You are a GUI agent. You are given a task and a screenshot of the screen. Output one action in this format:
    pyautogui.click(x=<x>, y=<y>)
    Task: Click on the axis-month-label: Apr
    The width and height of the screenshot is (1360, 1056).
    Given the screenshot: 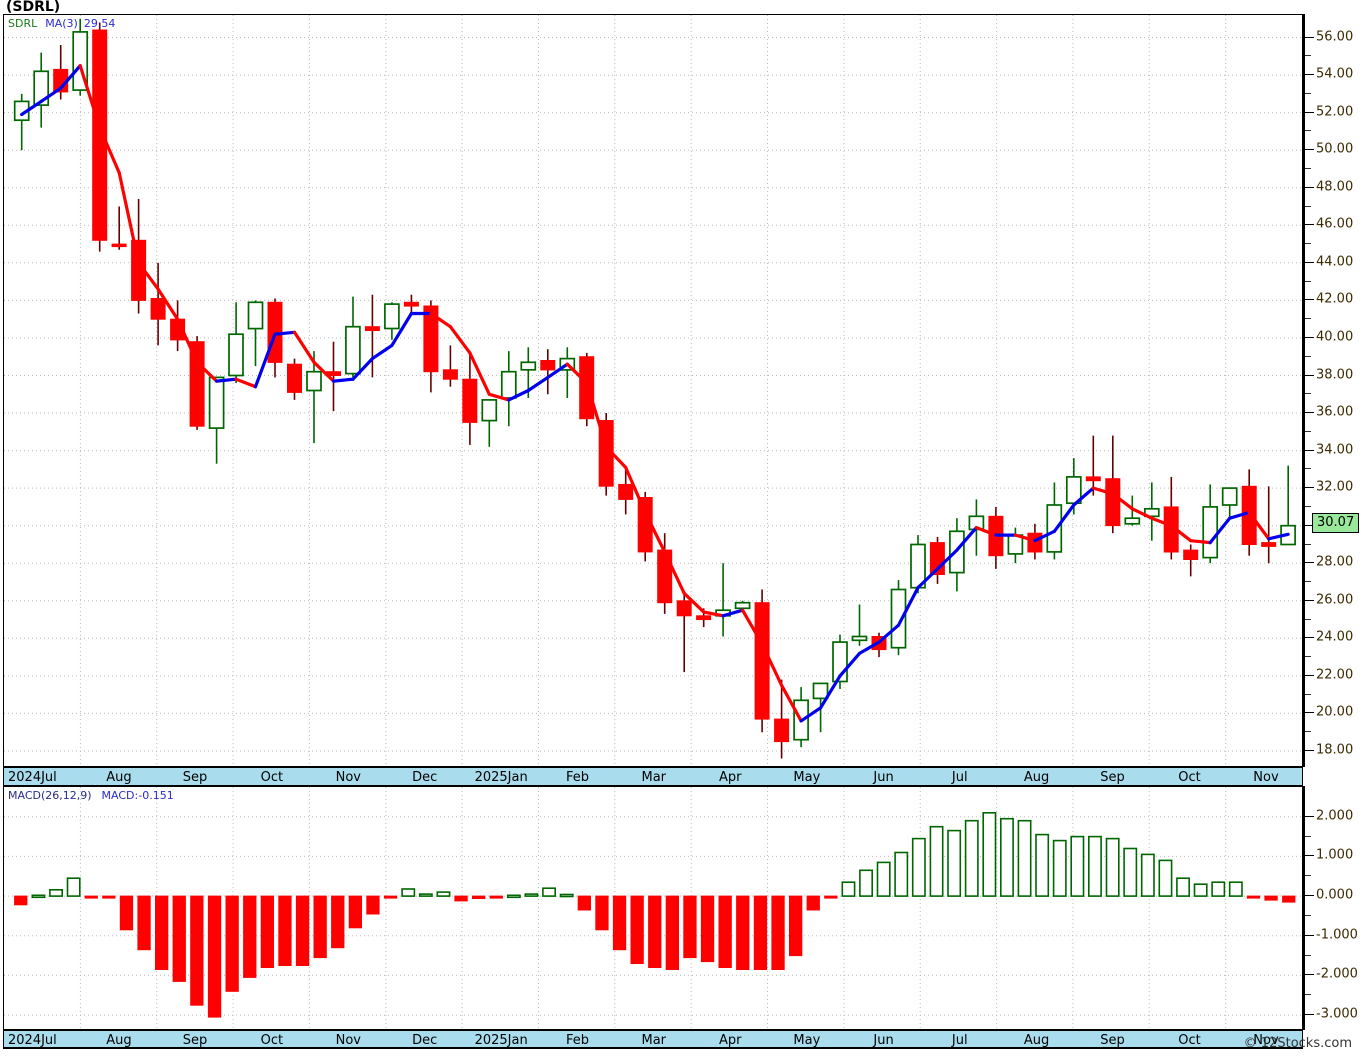 What is the action you would take?
    pyautogui.click(x=730, y=777)
    